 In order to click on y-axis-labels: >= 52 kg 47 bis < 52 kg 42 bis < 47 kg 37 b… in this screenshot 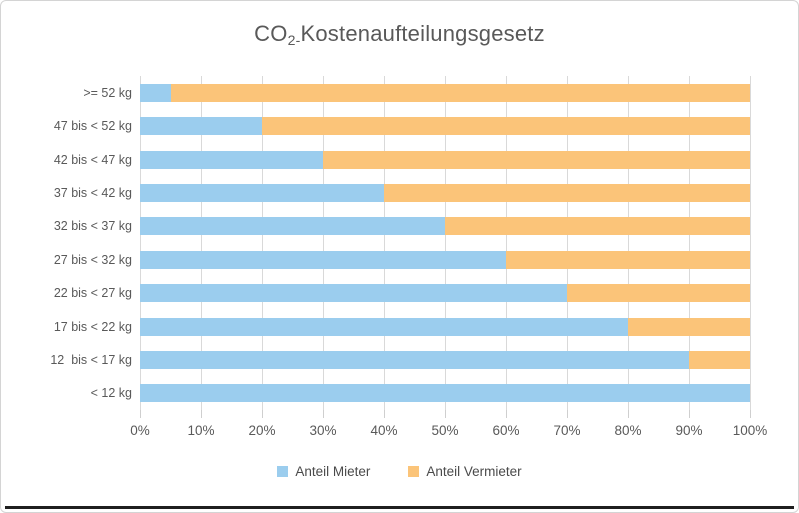, I will do `click(66, 243)`.